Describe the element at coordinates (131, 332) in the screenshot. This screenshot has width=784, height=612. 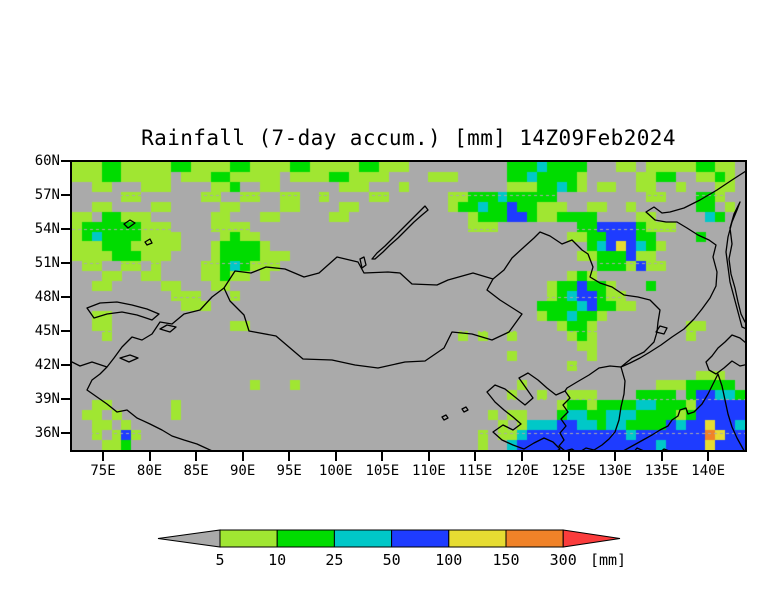
I see `lakes-balkhash-zaysan-issykkul` at that location.